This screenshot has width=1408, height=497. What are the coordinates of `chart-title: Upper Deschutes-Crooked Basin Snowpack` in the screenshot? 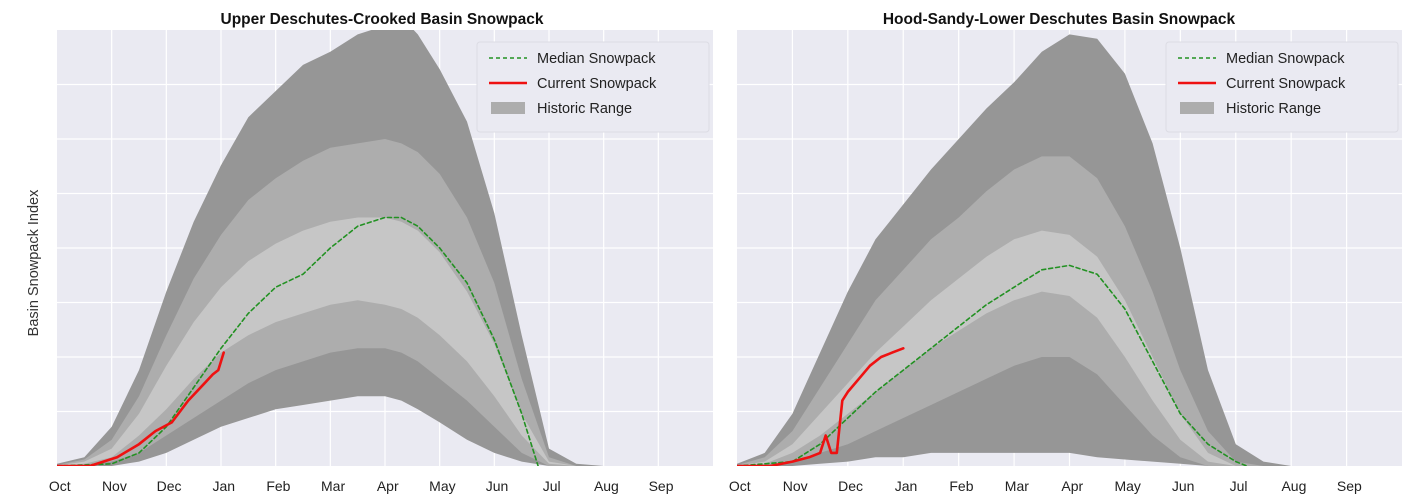 It's located at (382, 19).